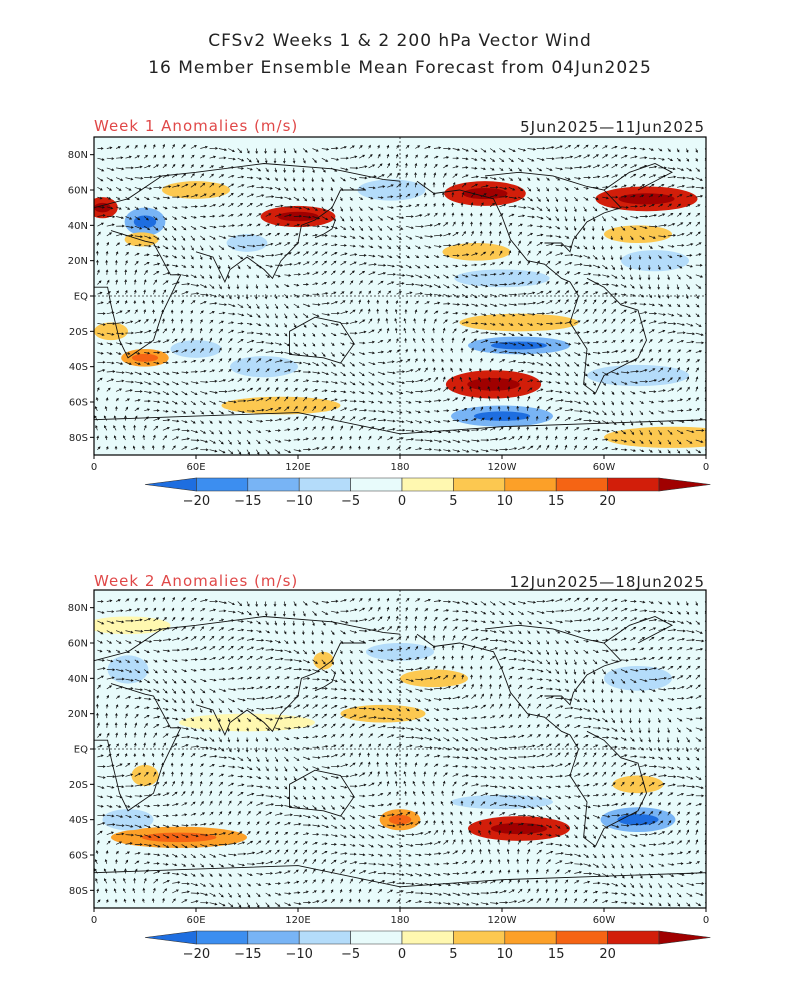 The image size is (800, 1000). I want to click on figure-title-line-1: CFSv2 Weeks 1 & 2 200 hPa Vector Wind, so click(400, 41).